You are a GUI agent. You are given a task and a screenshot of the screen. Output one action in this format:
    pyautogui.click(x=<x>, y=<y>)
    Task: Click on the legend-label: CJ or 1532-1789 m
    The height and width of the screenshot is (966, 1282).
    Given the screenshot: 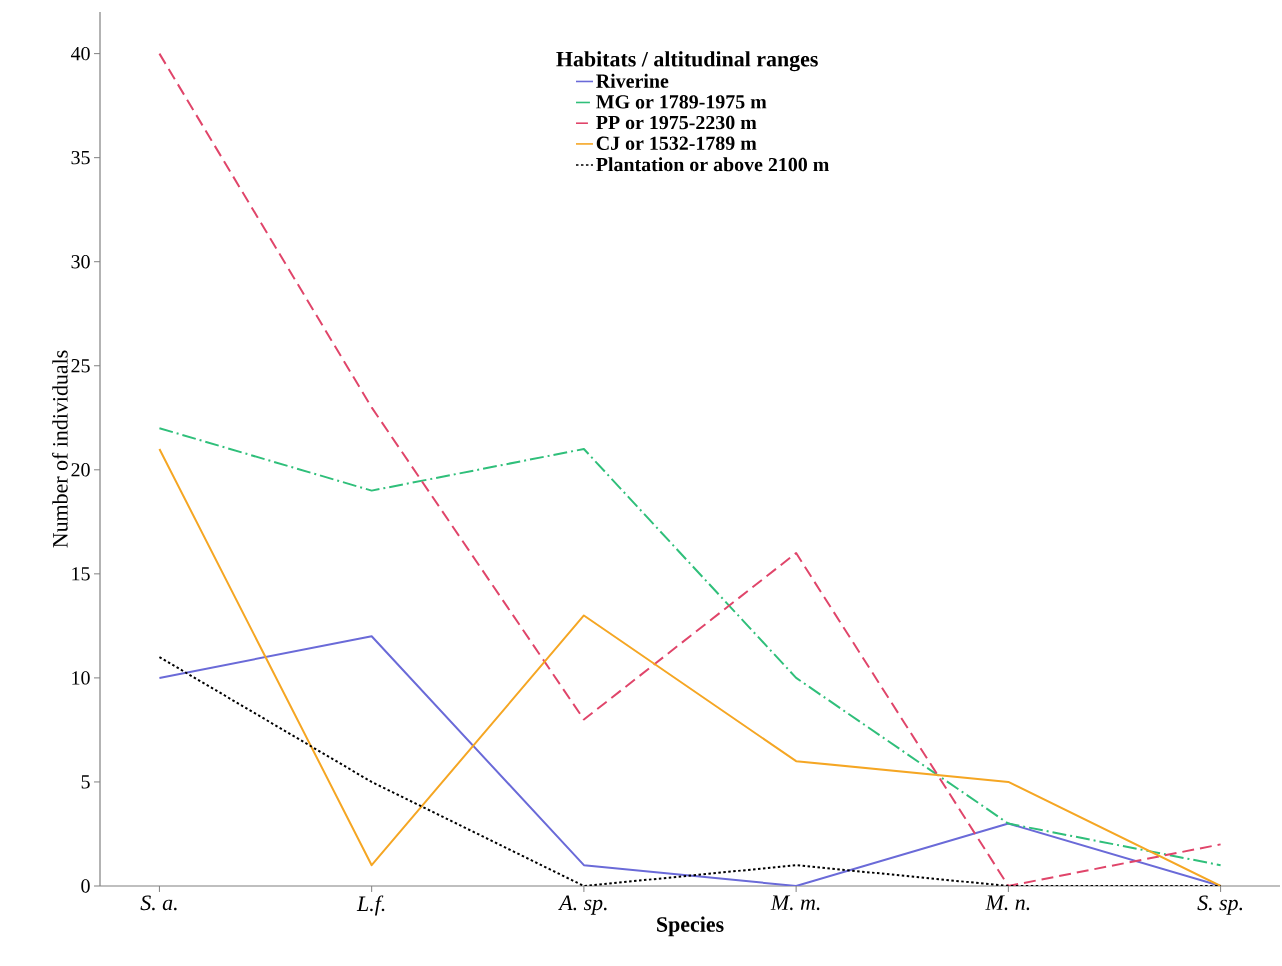 What is the action you would take?
    pyautogui.click(x=676, y=143)
    